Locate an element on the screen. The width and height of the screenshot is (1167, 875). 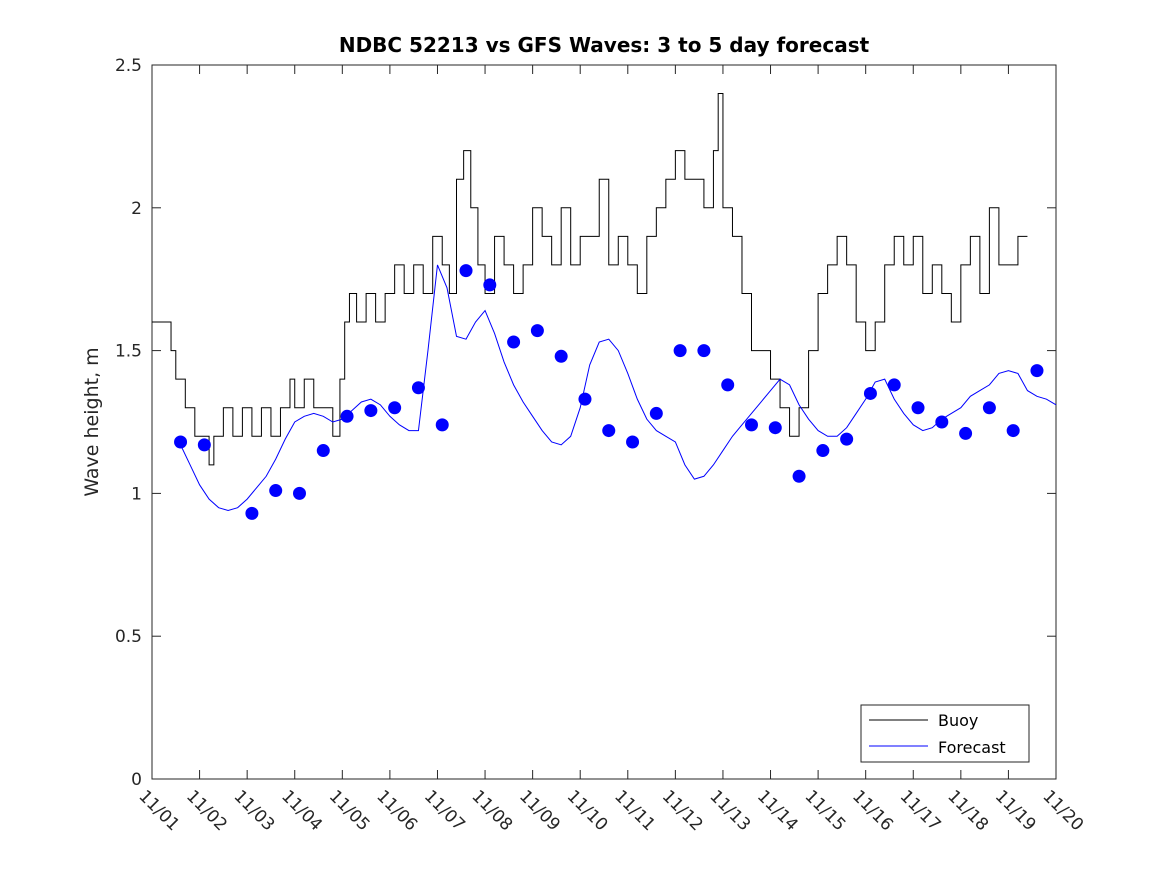
legend-box is located at coordinates (945, 733).